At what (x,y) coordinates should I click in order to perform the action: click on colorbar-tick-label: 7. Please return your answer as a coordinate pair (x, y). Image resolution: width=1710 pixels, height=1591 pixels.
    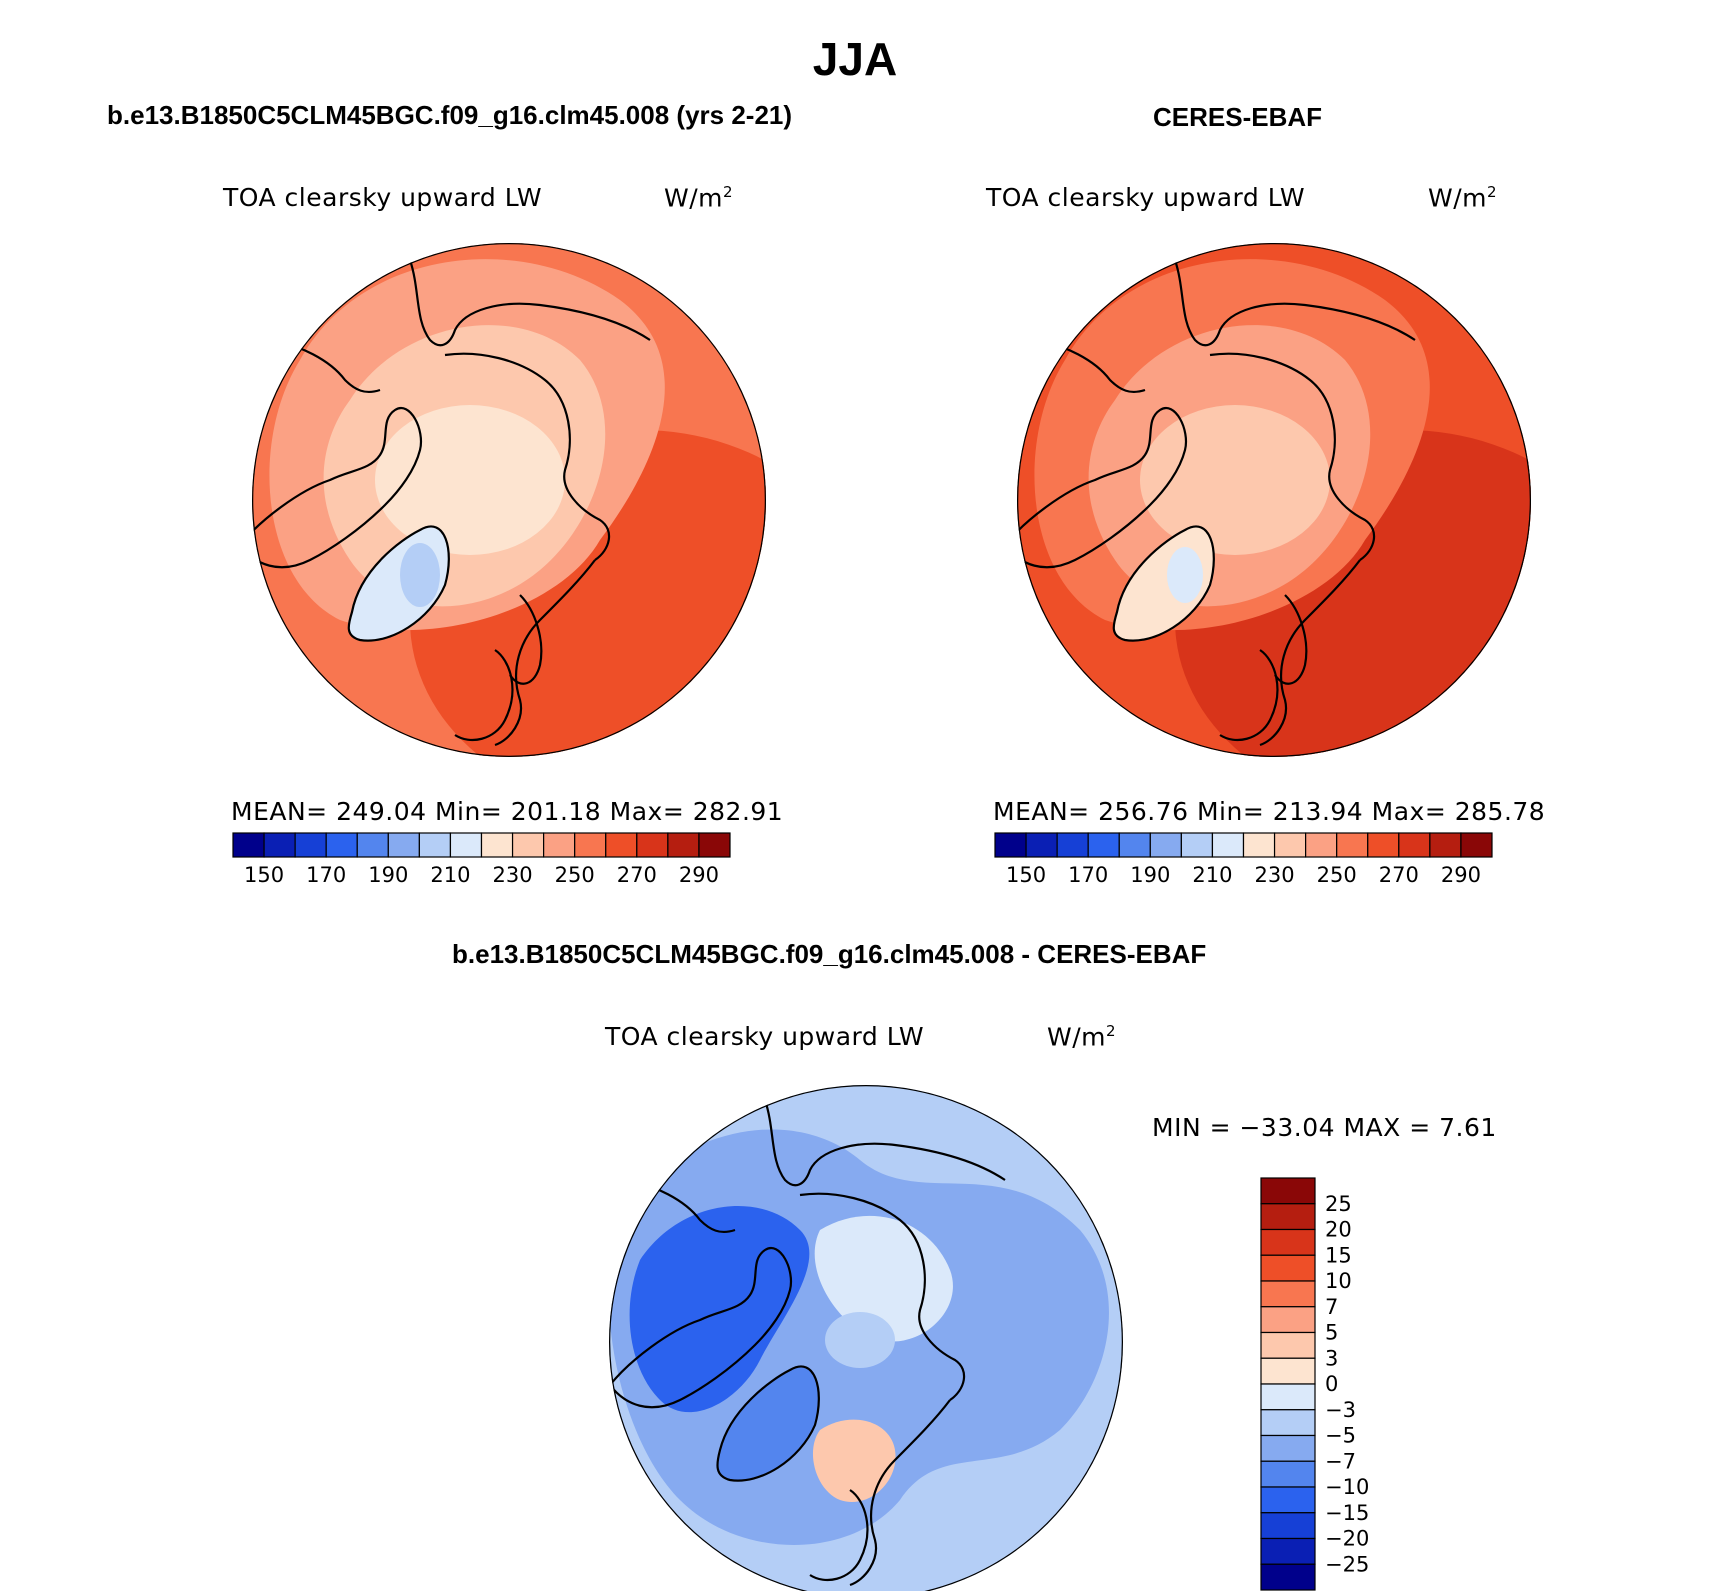
    Looking at the image, I should click on (1331, 1307).